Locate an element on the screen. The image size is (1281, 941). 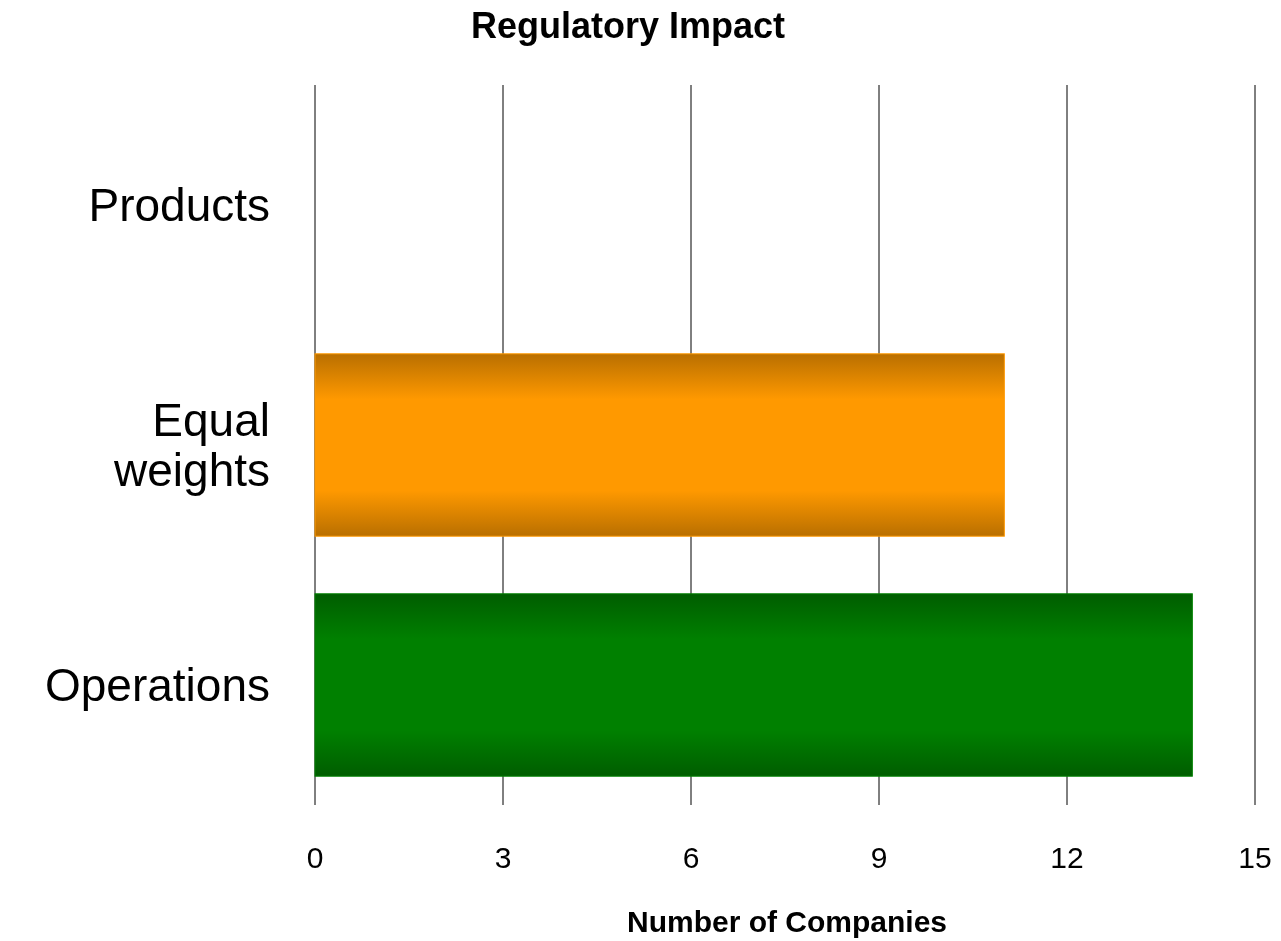
x-axis-title: Number of Companies is located at coordinates (787, 921).